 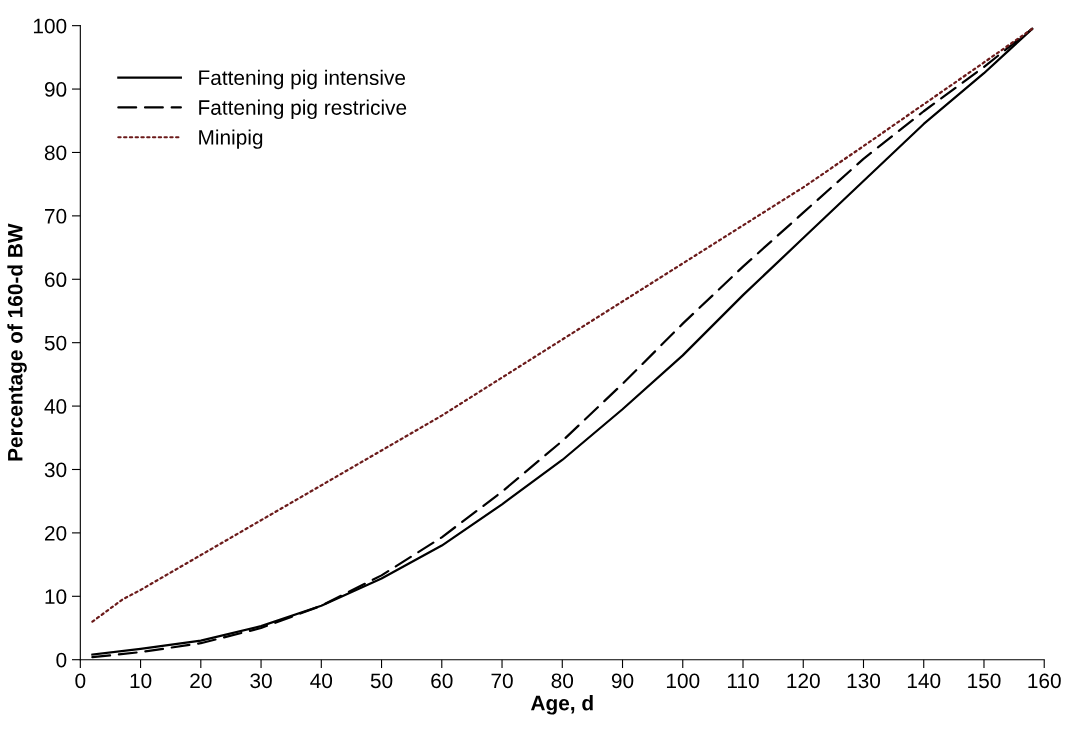 I want to click on y-tick-label: 80, so click(x=55, y=153).